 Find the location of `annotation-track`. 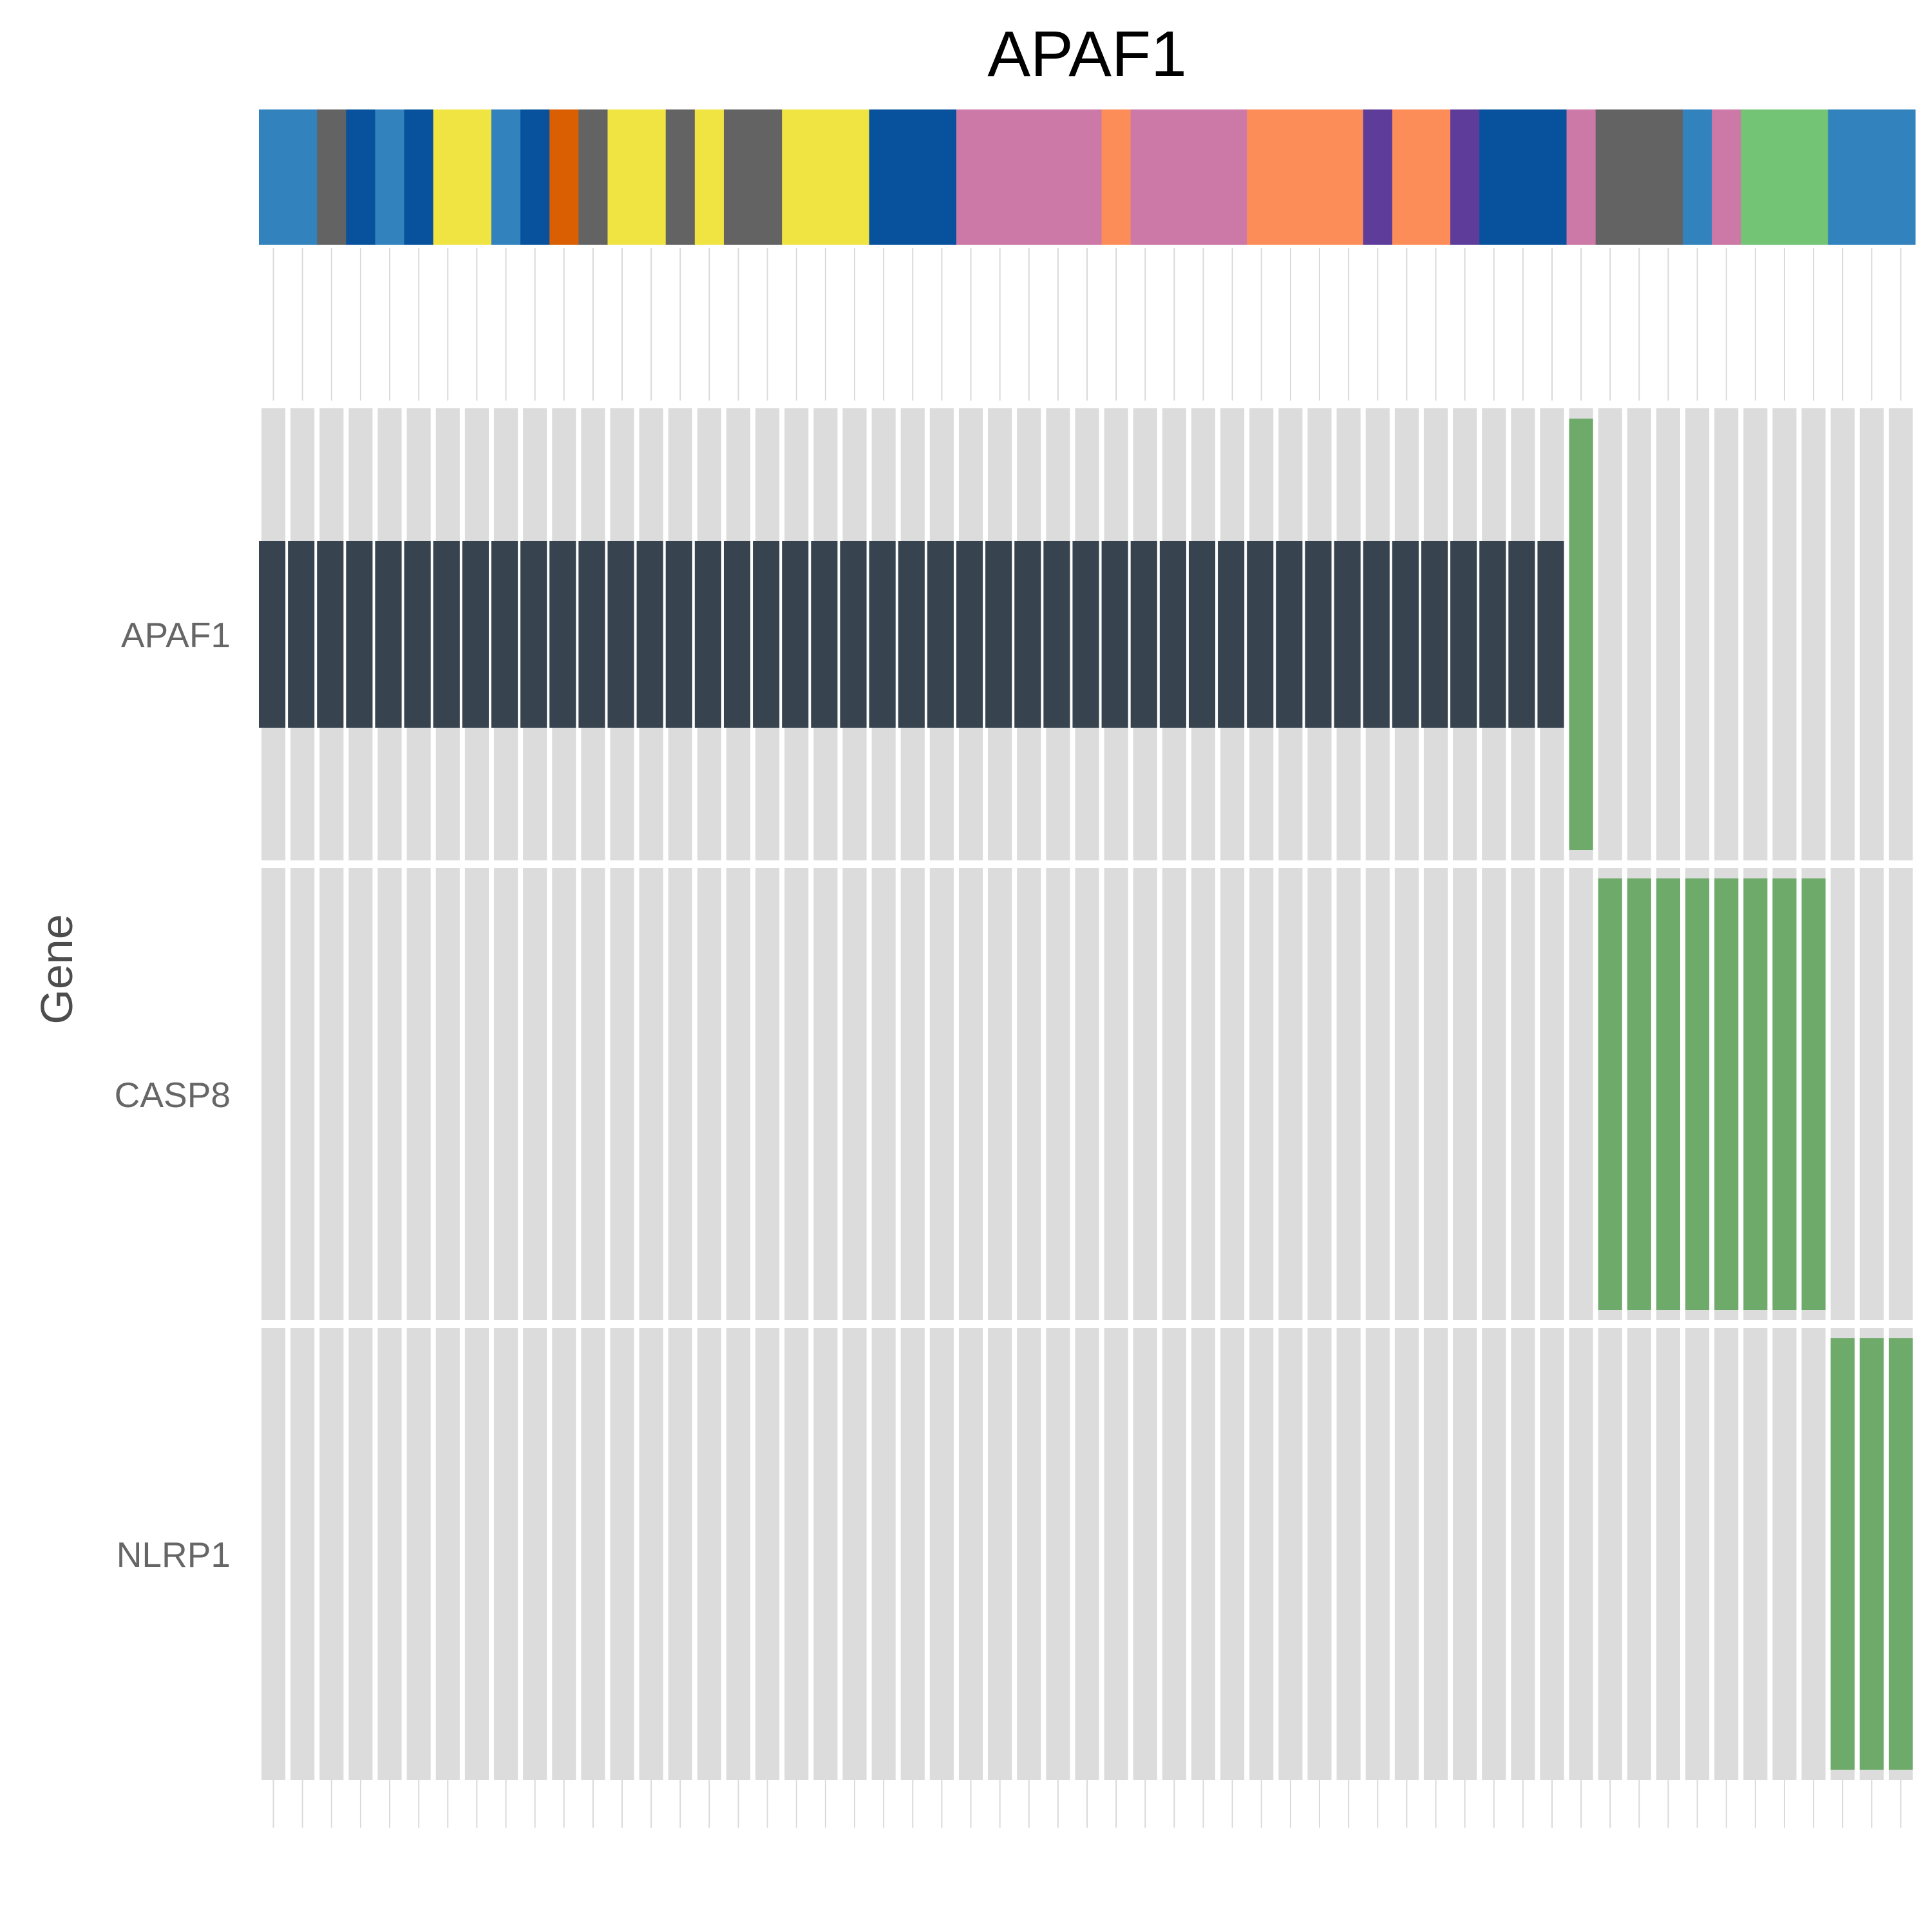

annotation-track is located at coordinates (1087, 177).